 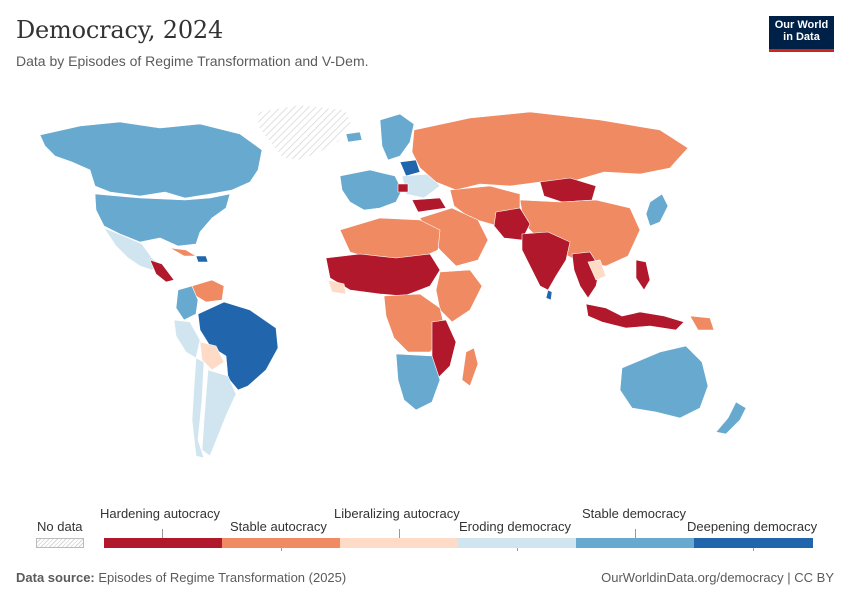 I want to click on region-colombia, so click(x=187, y=303).